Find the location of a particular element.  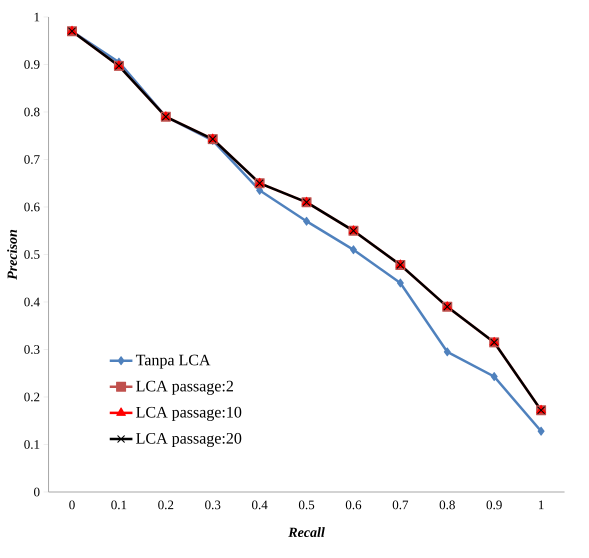

x-tick-label: 0.8 is located at coordinates (447, 505).